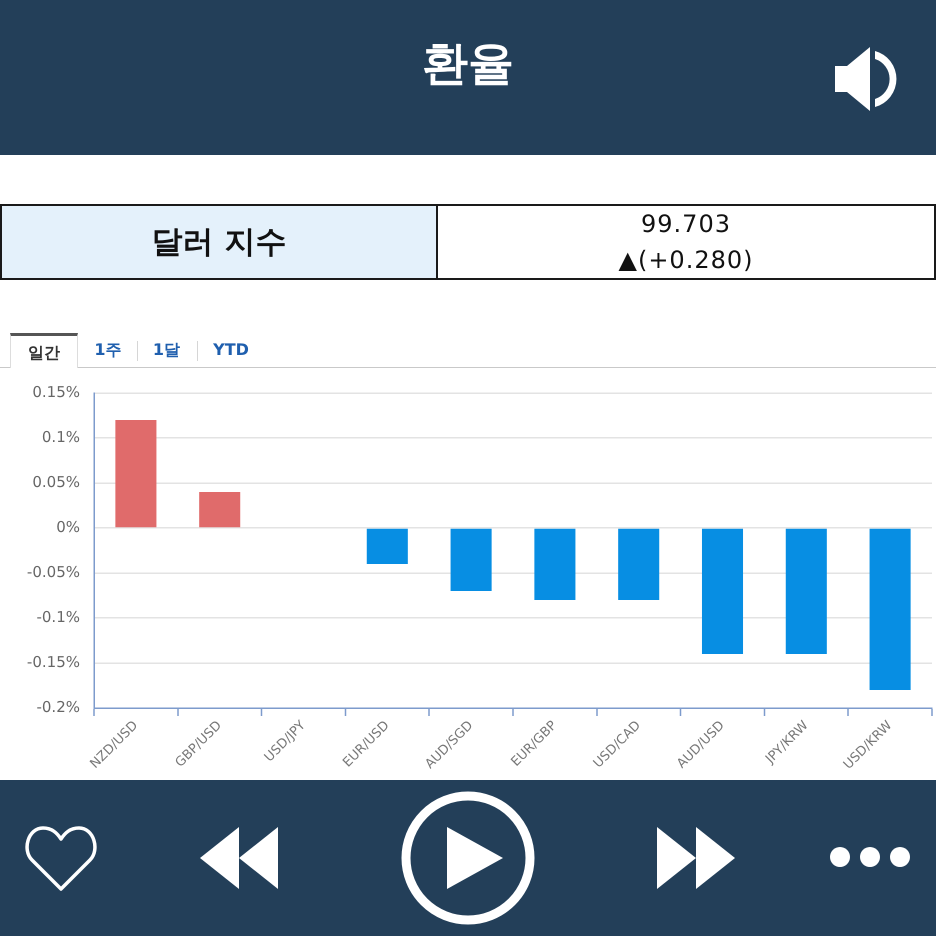 This screenshot has height=936, width=936. What do you see at coordinates (468, 63) in the screenshot?
I see `chart-title: 환율` at bounding box center [468, 63].